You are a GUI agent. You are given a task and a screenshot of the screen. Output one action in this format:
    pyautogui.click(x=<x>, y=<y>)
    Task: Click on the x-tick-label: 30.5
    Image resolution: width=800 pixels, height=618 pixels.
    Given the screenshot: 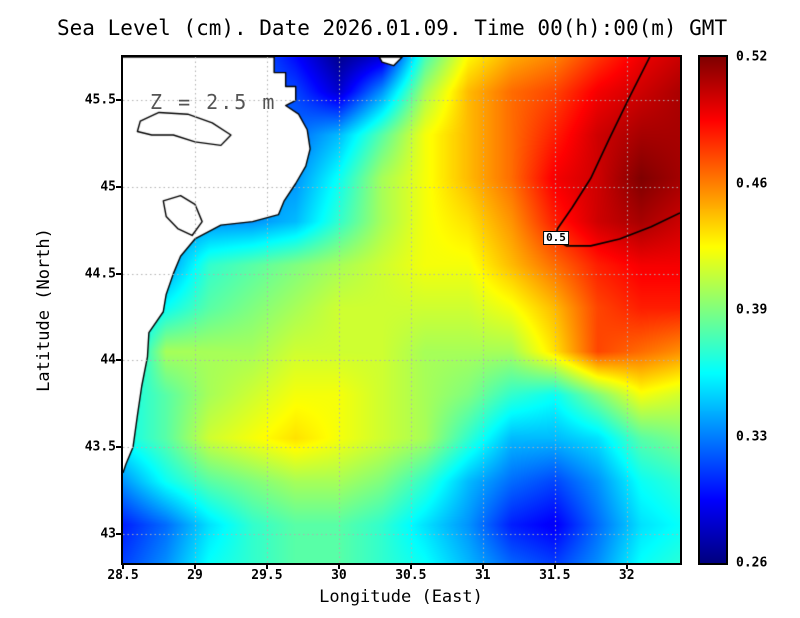 What is the action you would take?
    pyautogui.click(x=411, y=575)
    